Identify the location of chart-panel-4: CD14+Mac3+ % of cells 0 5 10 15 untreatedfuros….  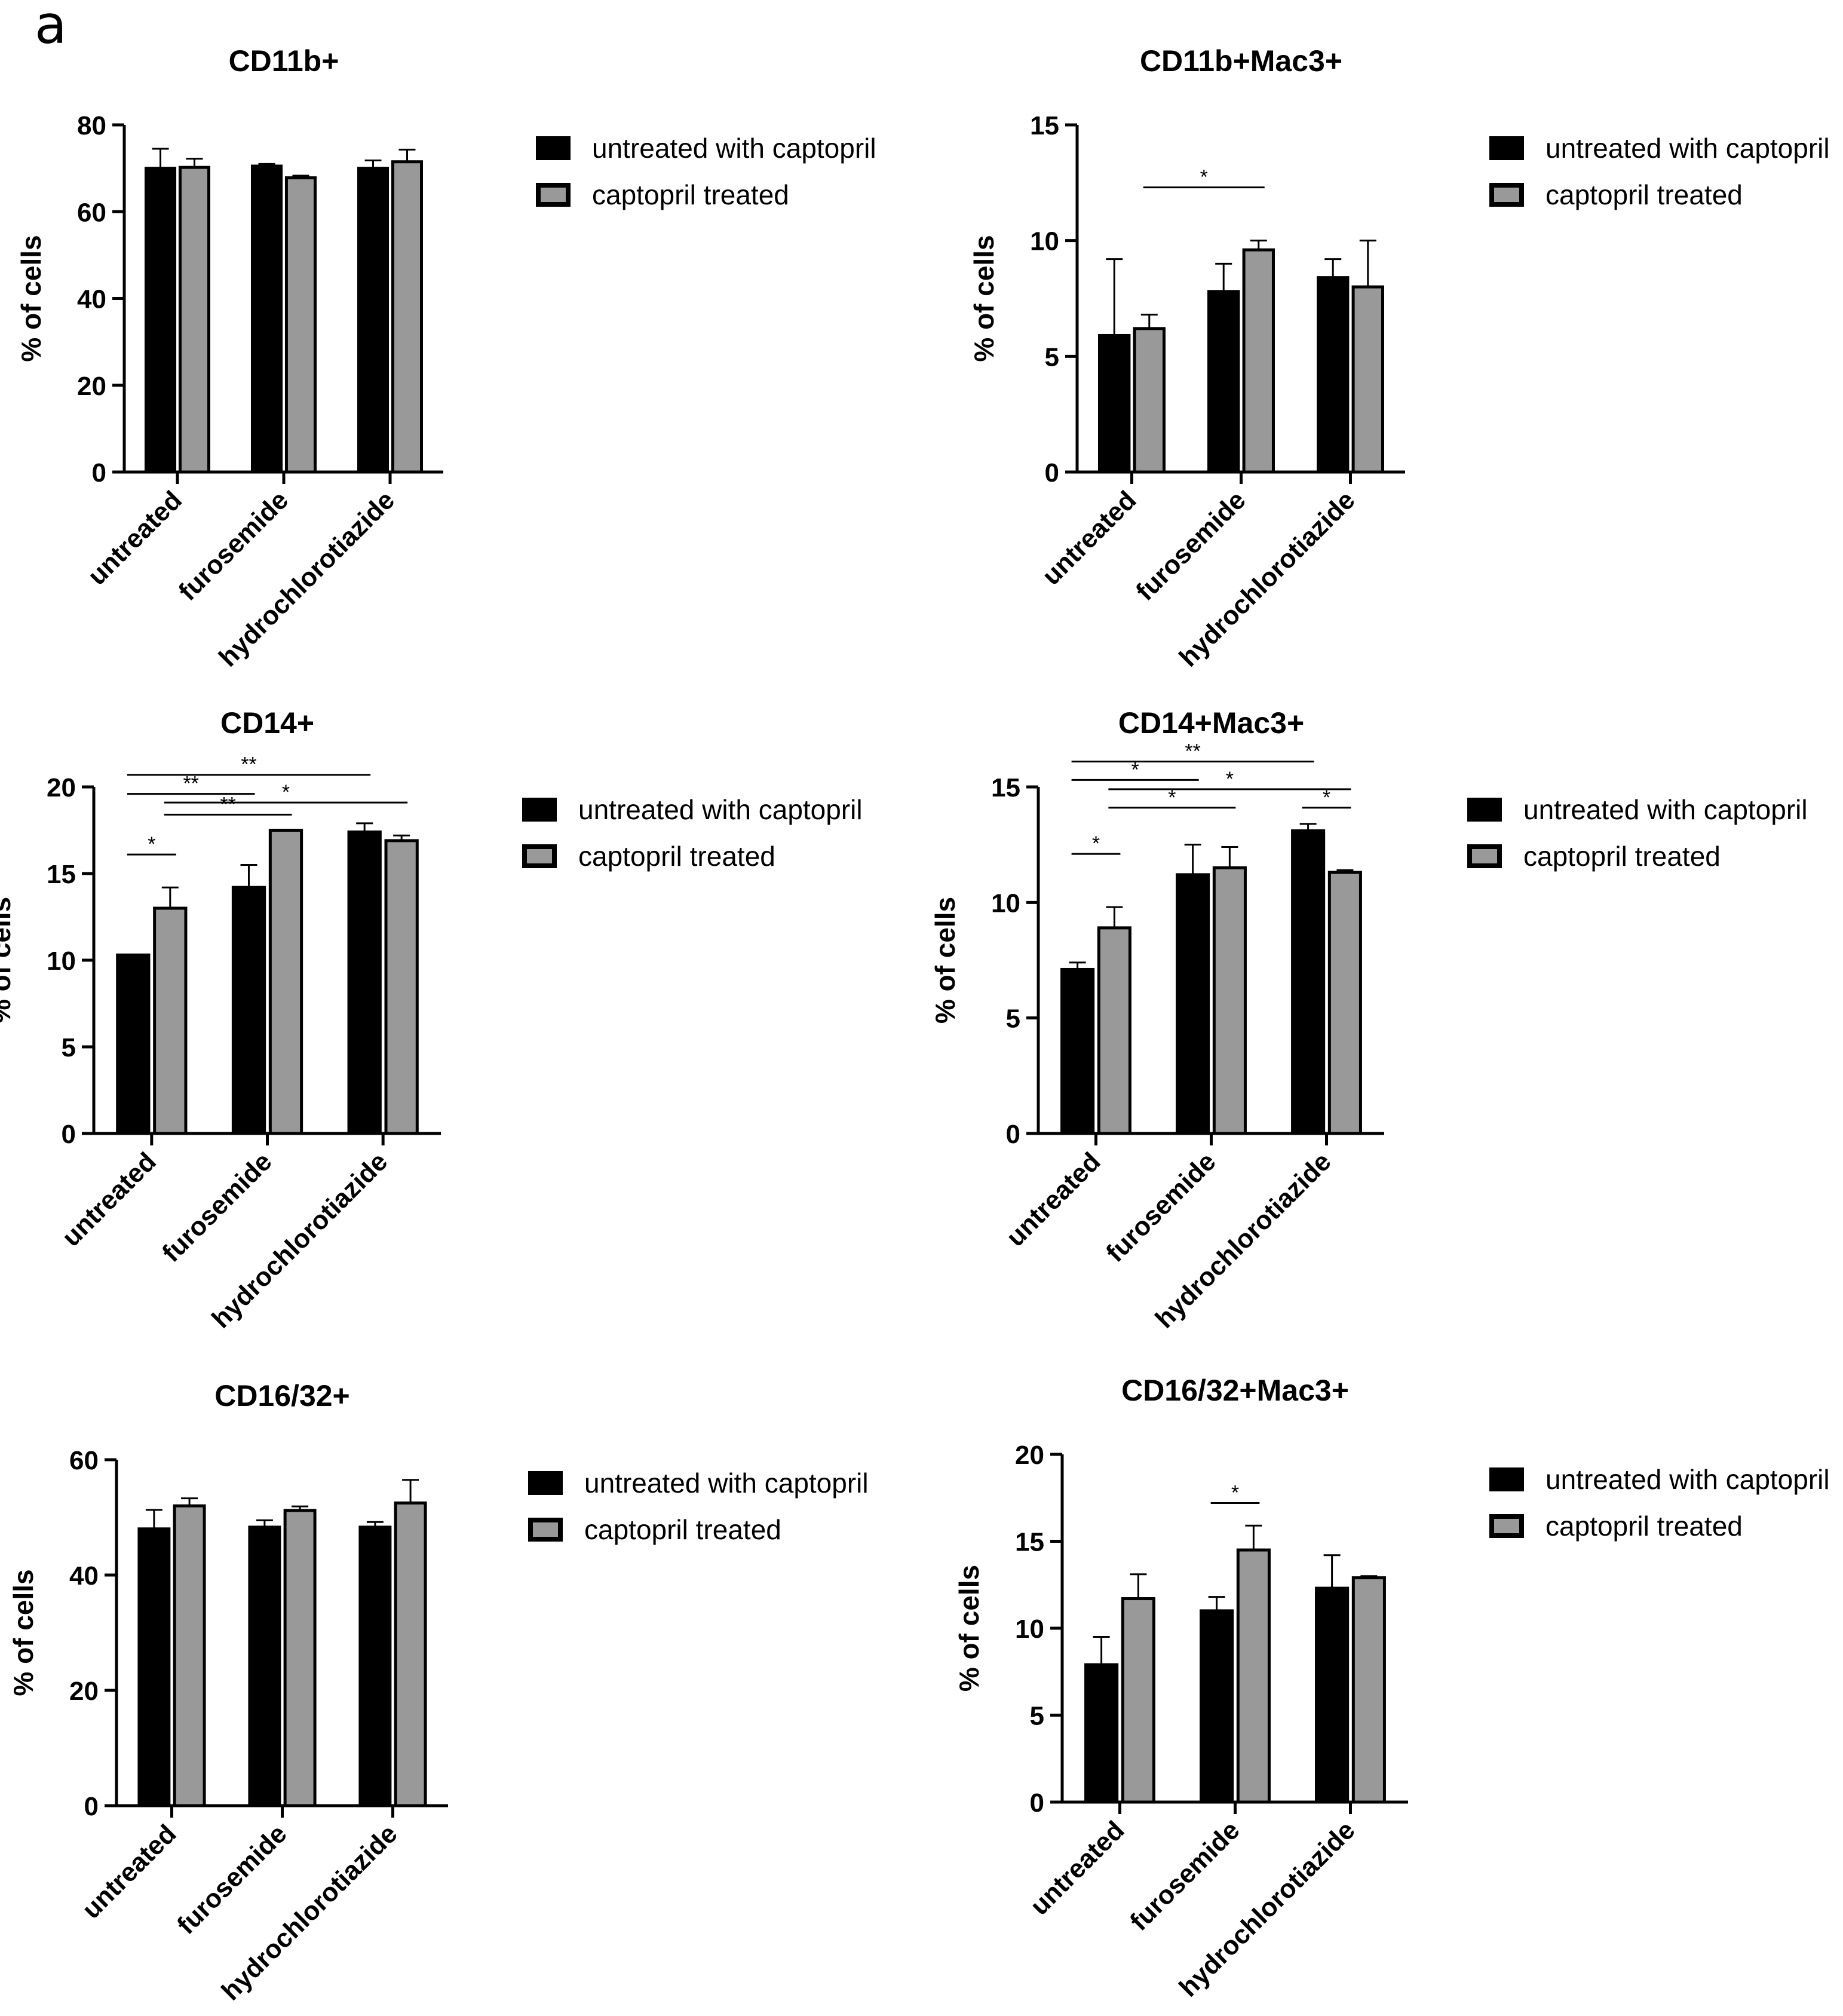
(1369, 1020).